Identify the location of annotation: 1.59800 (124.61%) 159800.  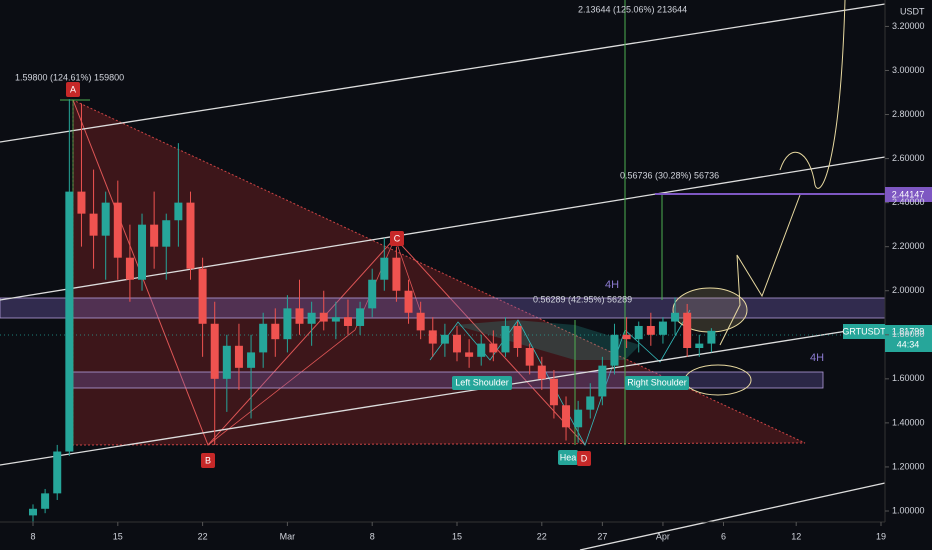
(69, 77).